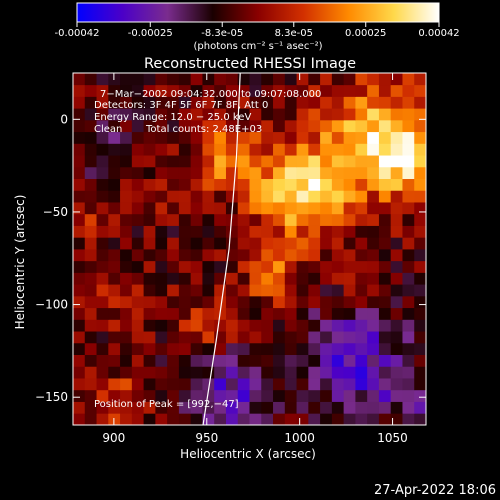 The image size is (500, 500). What do you see at coordinates (77, 33) in the screenshot?
I see `colorbar-tick-label: -0.00042` at bounding box center [77, 33].